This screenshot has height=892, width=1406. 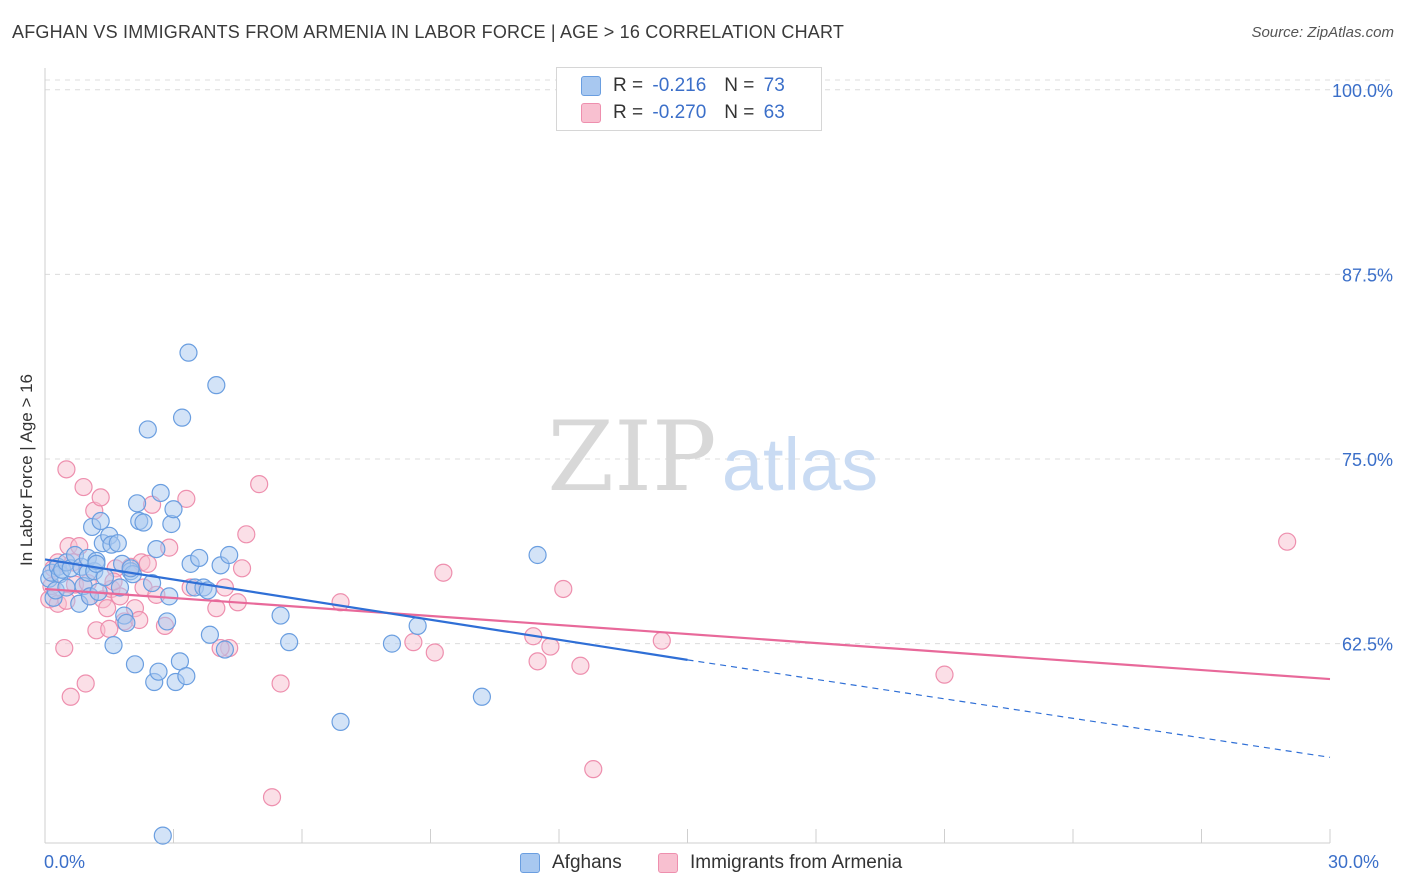 What do you see at coordinates (796, 862) in the screenshot?
I see `legend-label-armenia: Immigrants from Armenia` at bounding box center [796, 862].